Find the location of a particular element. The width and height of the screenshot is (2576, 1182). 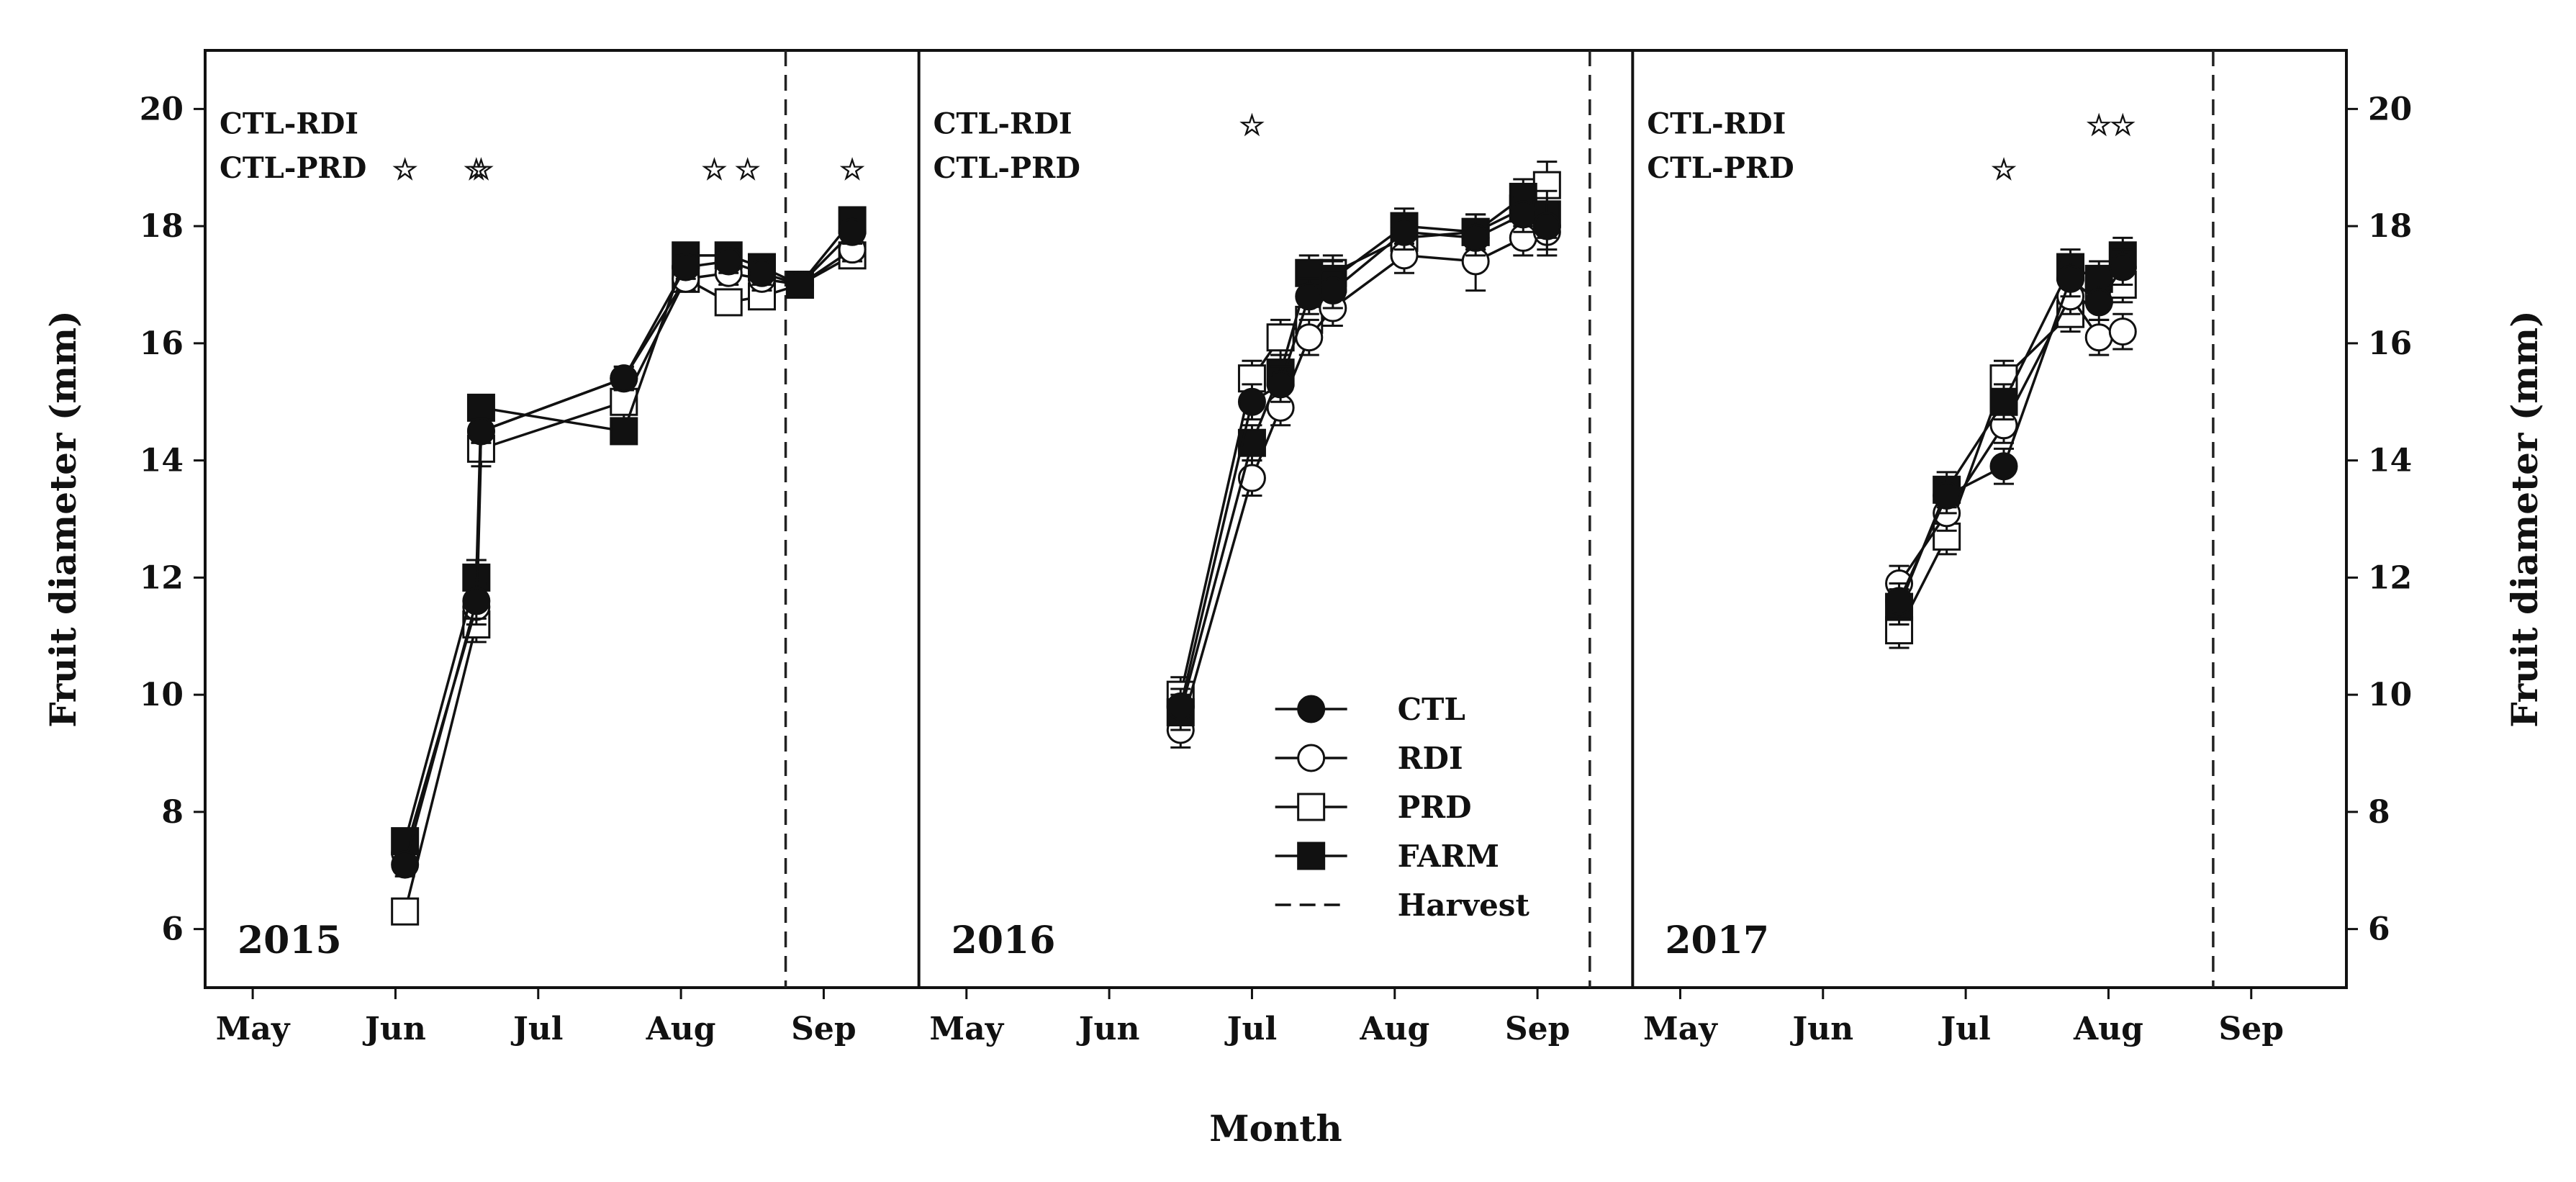

year-label: 2017 is located at coordinates (1717, 940).